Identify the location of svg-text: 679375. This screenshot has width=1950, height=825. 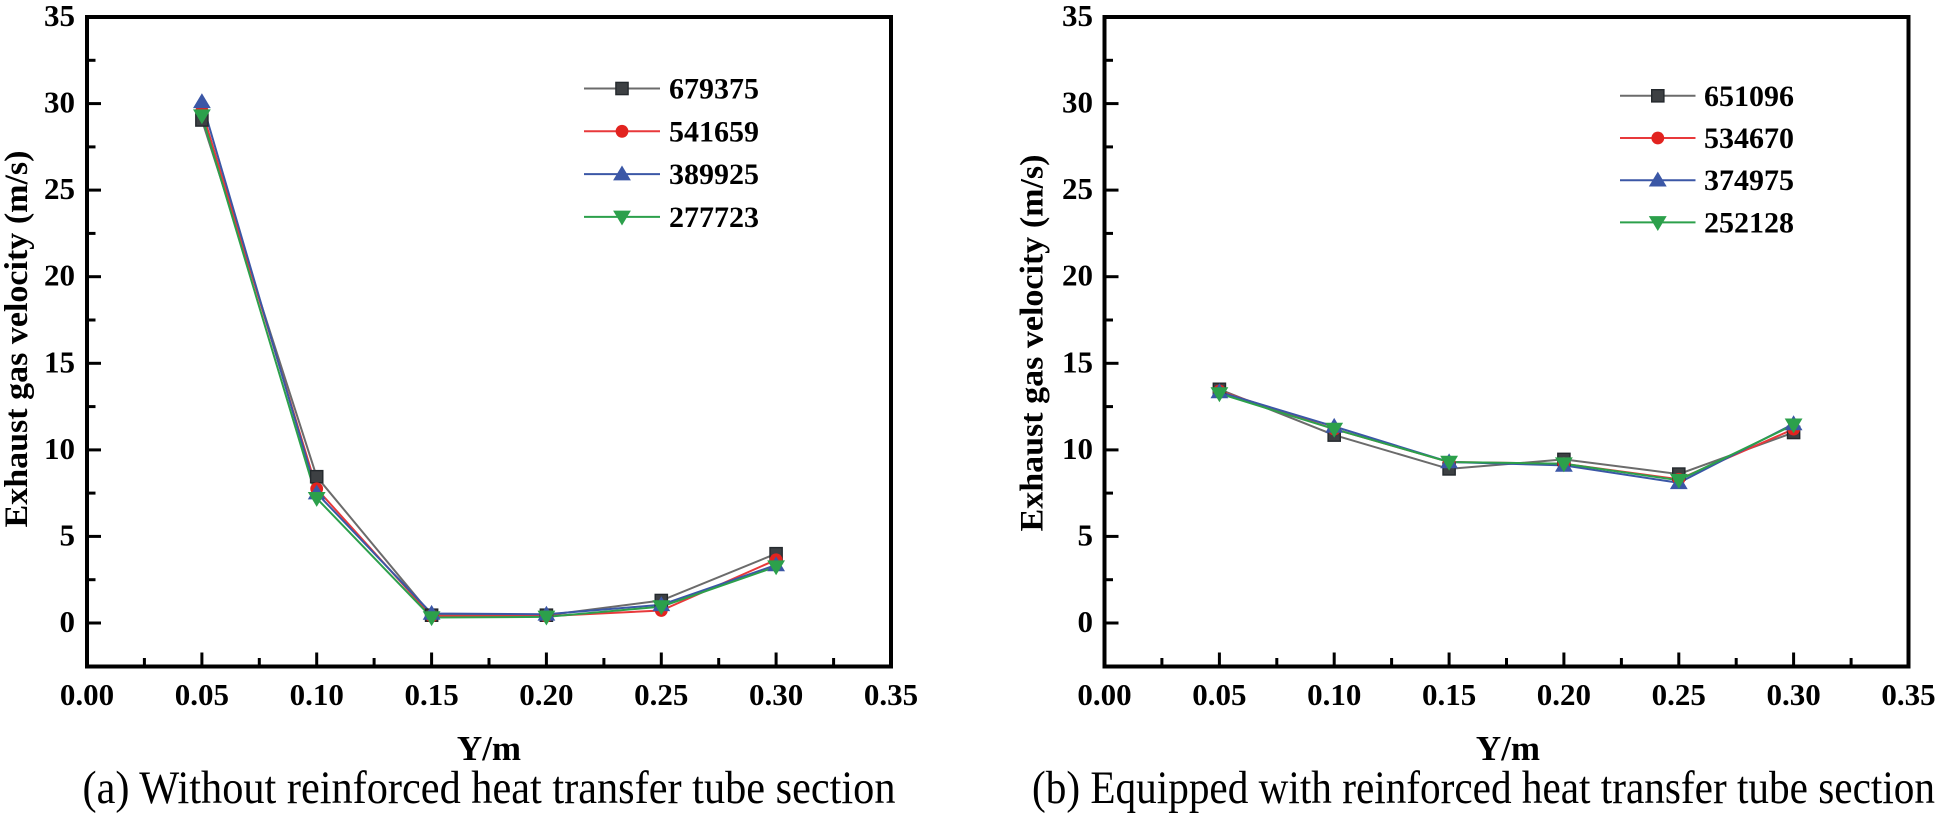
(714, 89).